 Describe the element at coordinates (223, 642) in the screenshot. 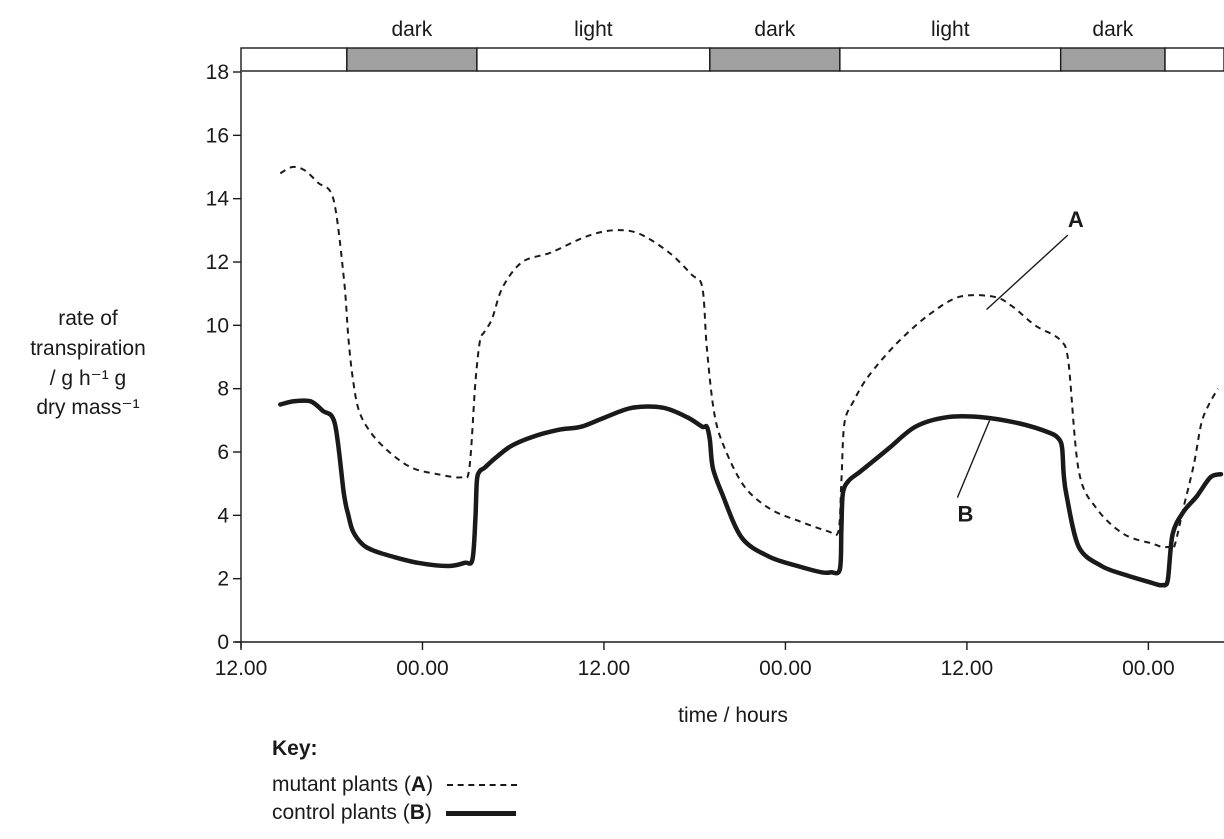

I see `y-tick-label: 0` at that location.